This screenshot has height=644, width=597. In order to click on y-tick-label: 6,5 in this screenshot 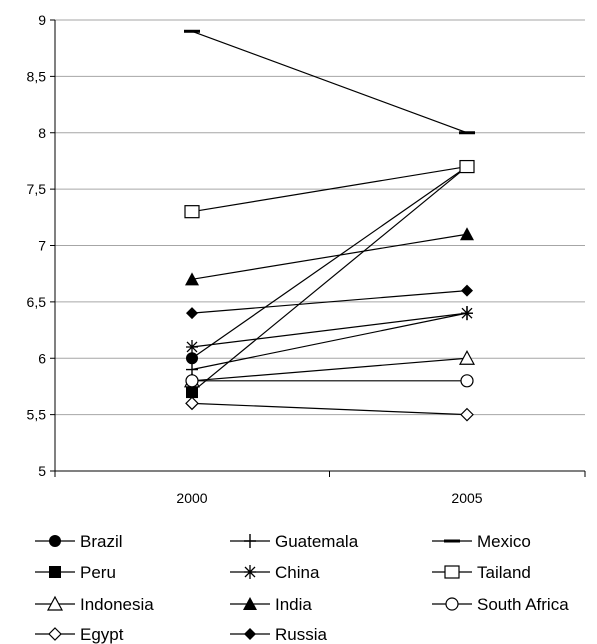, I will do `click(37, 302)`.